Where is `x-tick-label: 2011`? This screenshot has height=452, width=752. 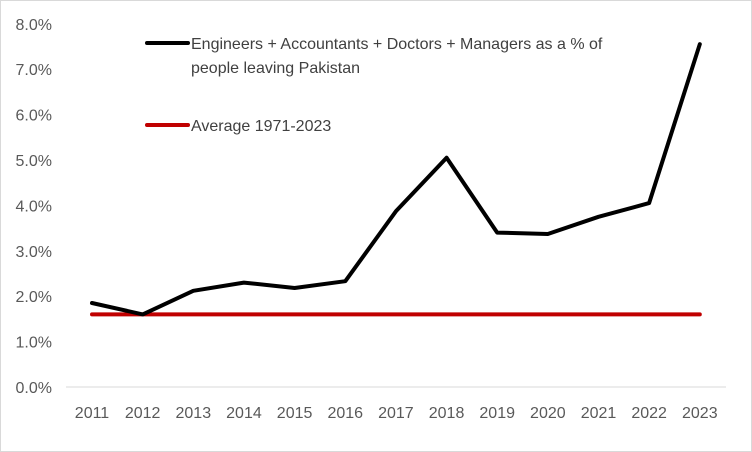
x-tick-label: 2011 is located at coordinates (92, 413).